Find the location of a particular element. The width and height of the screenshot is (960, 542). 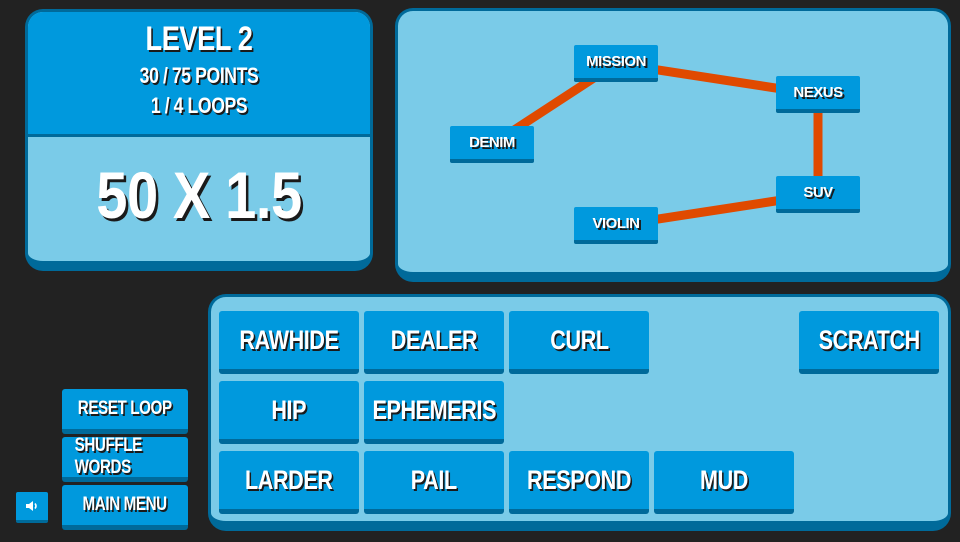

word-tile: Mud is located at coordinates (724, 482).